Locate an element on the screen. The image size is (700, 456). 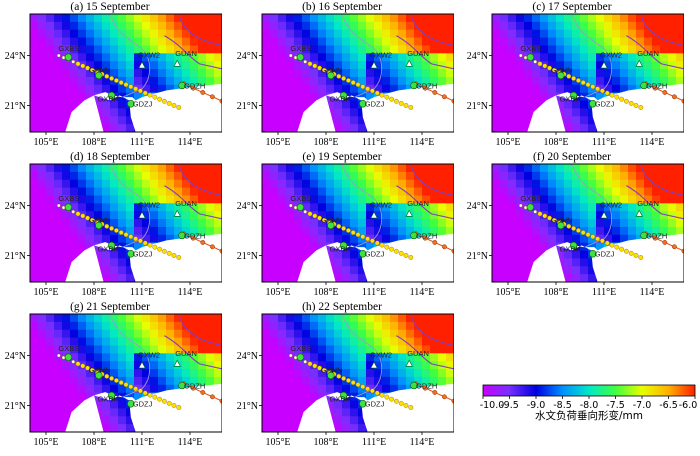
station-label: GDZJ is located at coordinates (375, 254).